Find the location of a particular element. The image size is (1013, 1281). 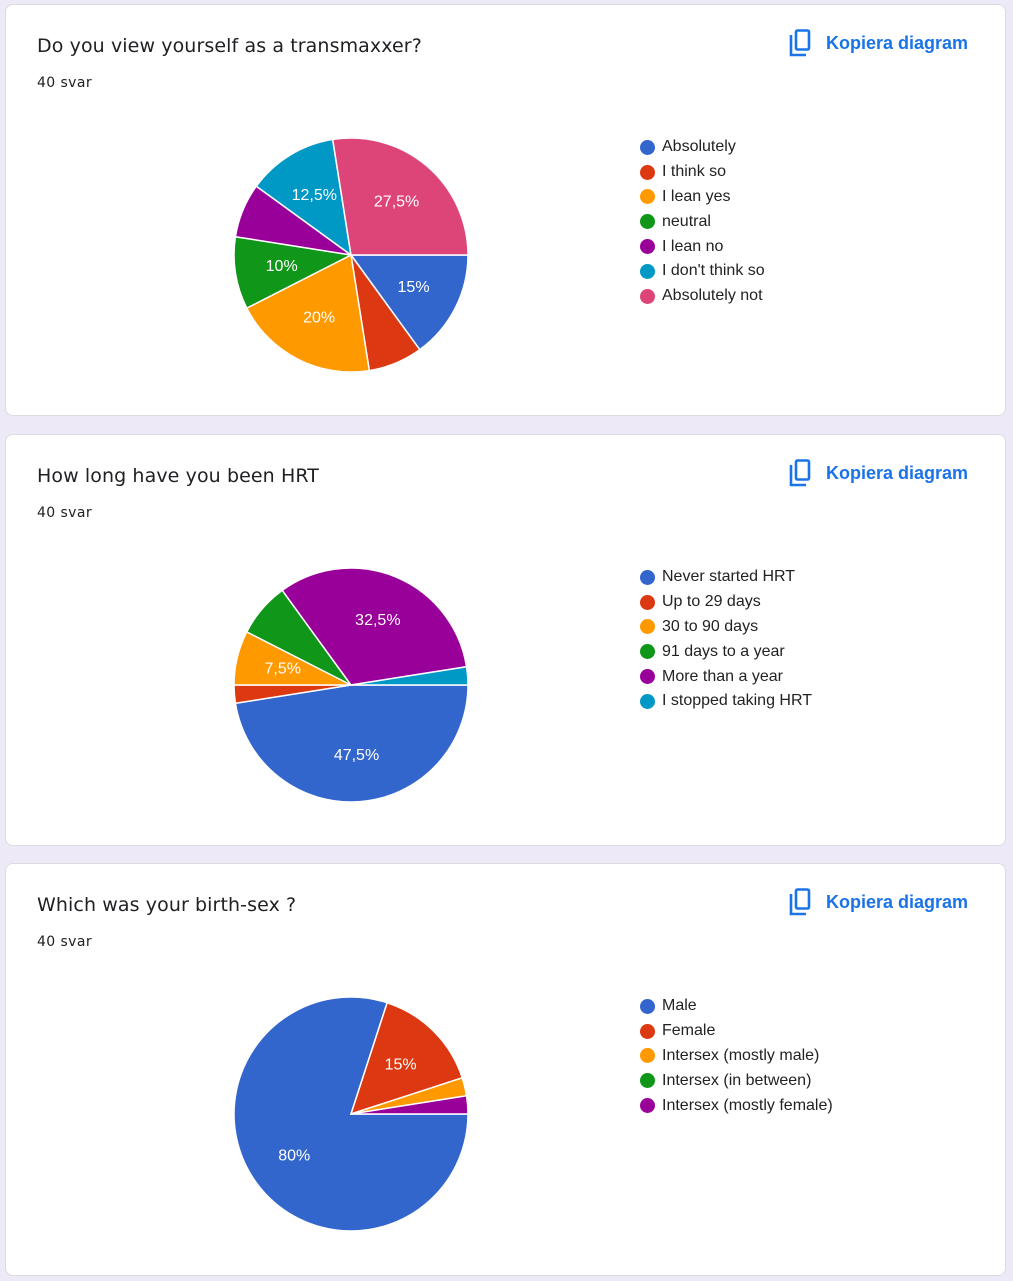

legend-item: I don't think so is located at coordinates (702, 271).